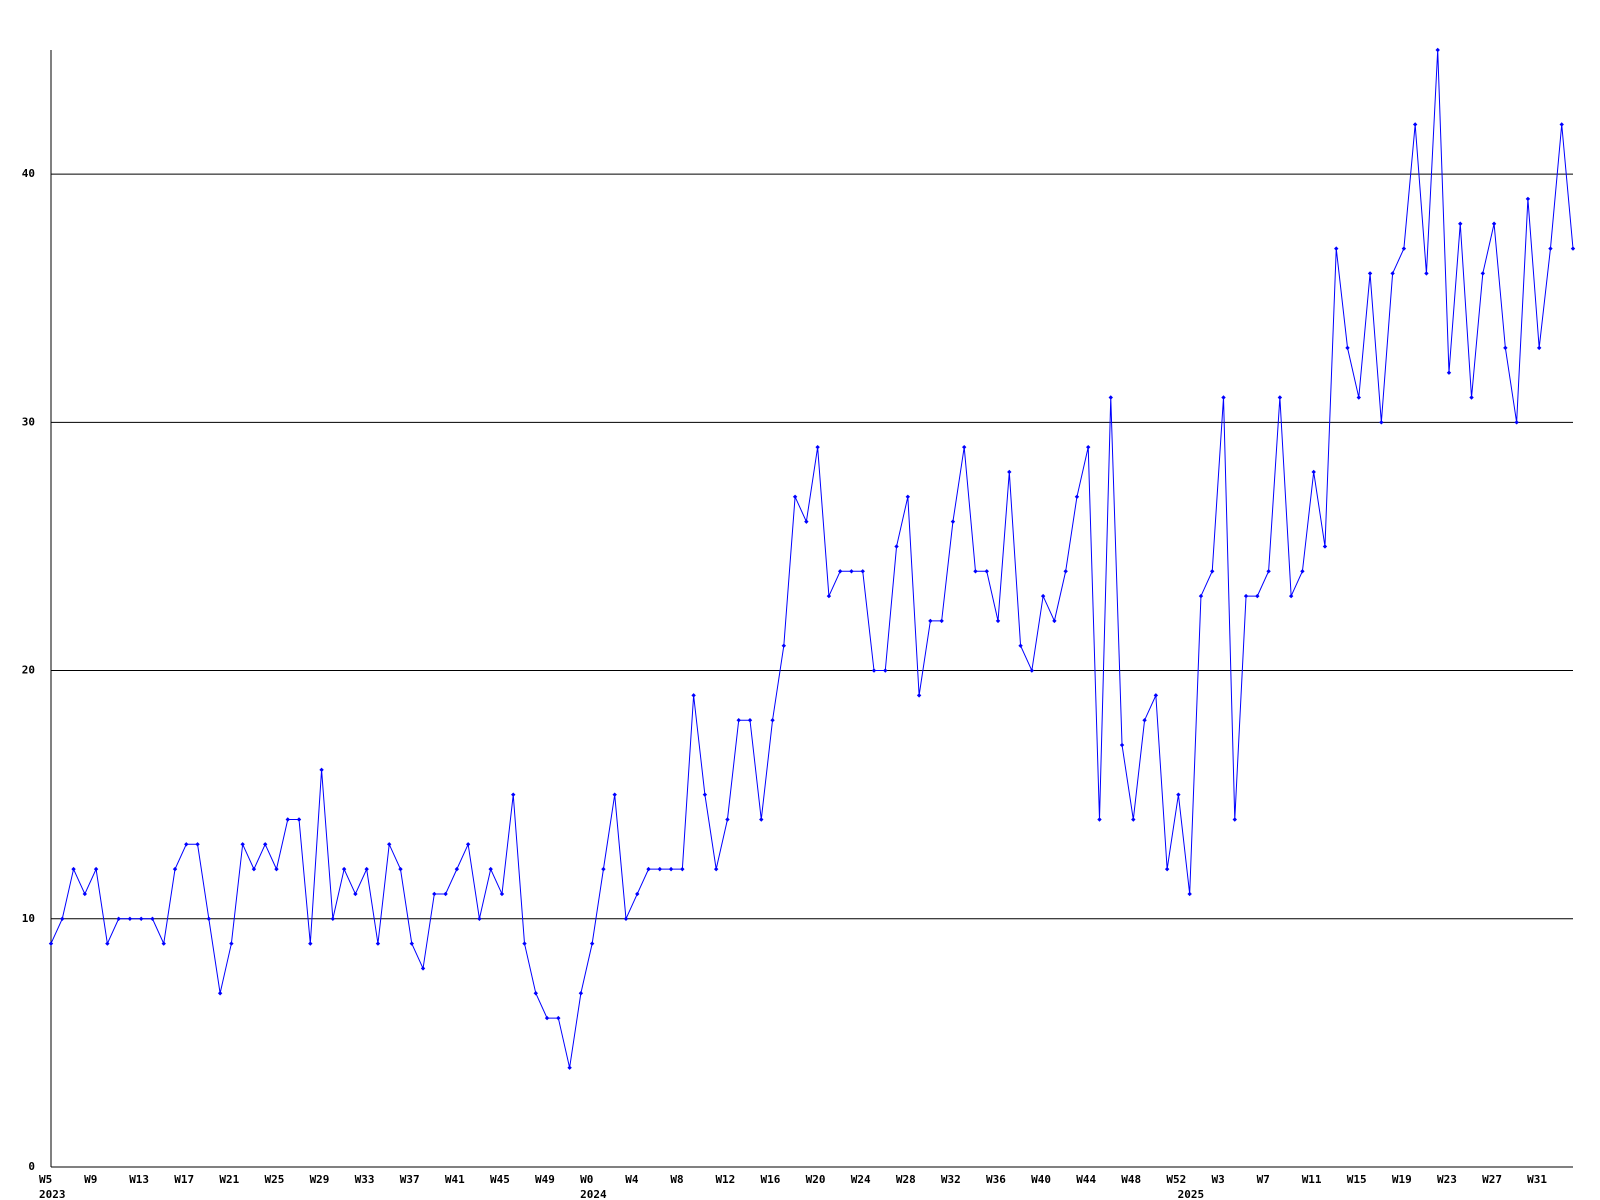  I want to click on x-tick-label: W36, so click(996, 1179).